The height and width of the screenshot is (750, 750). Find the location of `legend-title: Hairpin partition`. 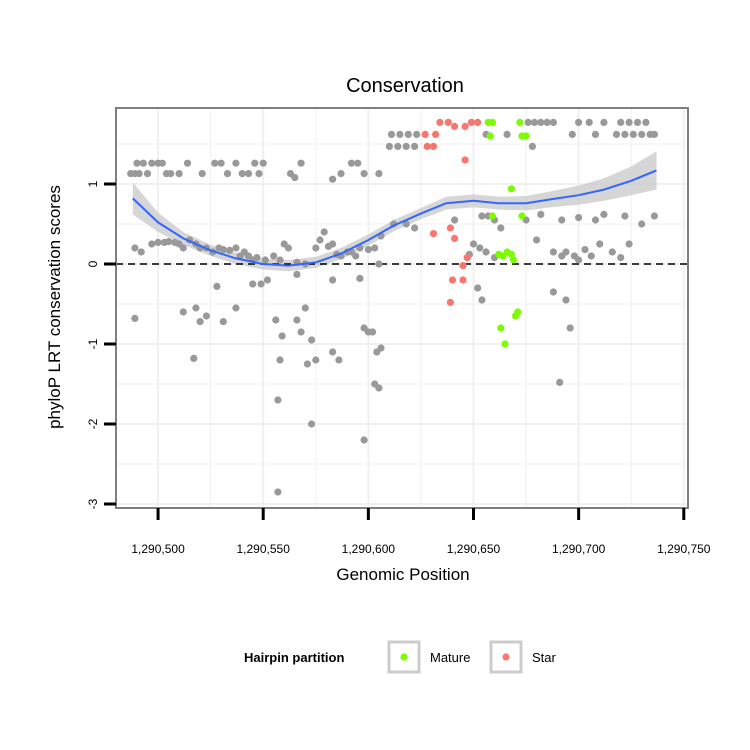

legend-title: Hairpin partition is located at coordinates (294, 657).